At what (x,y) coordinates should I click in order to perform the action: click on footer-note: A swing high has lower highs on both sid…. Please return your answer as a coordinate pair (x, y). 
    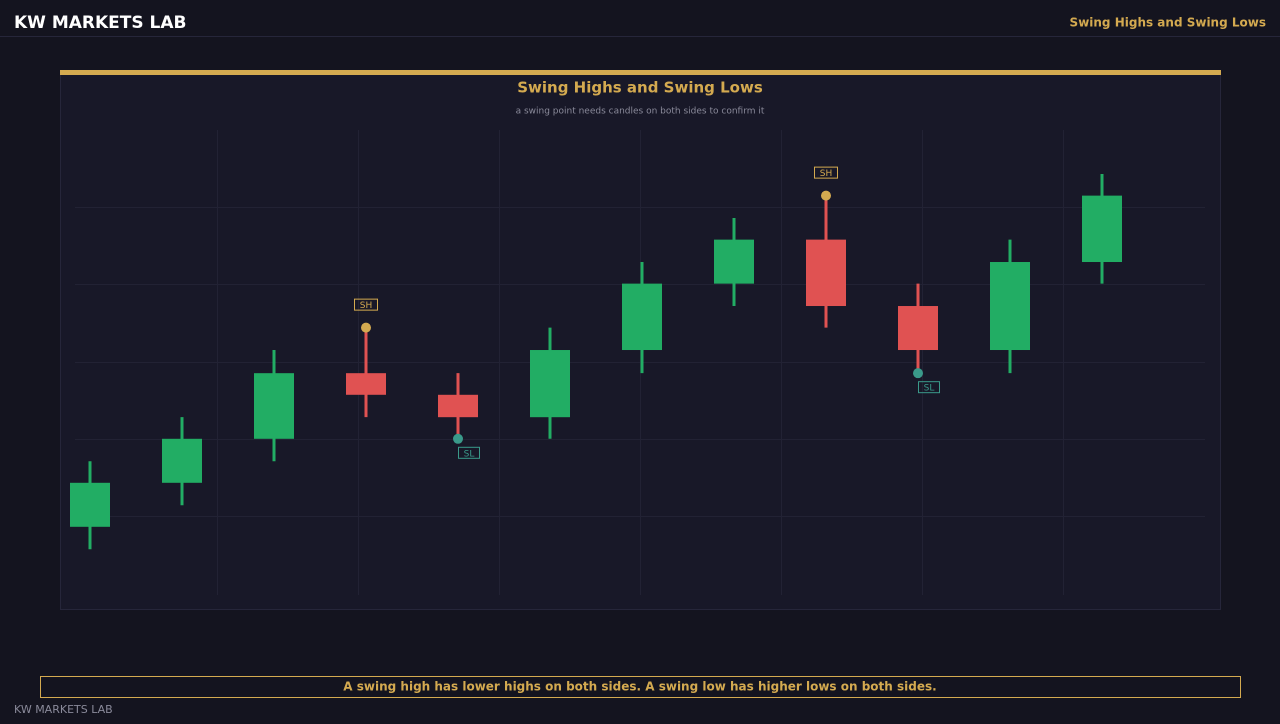
    Looking at the image, I should click on (639, 687).